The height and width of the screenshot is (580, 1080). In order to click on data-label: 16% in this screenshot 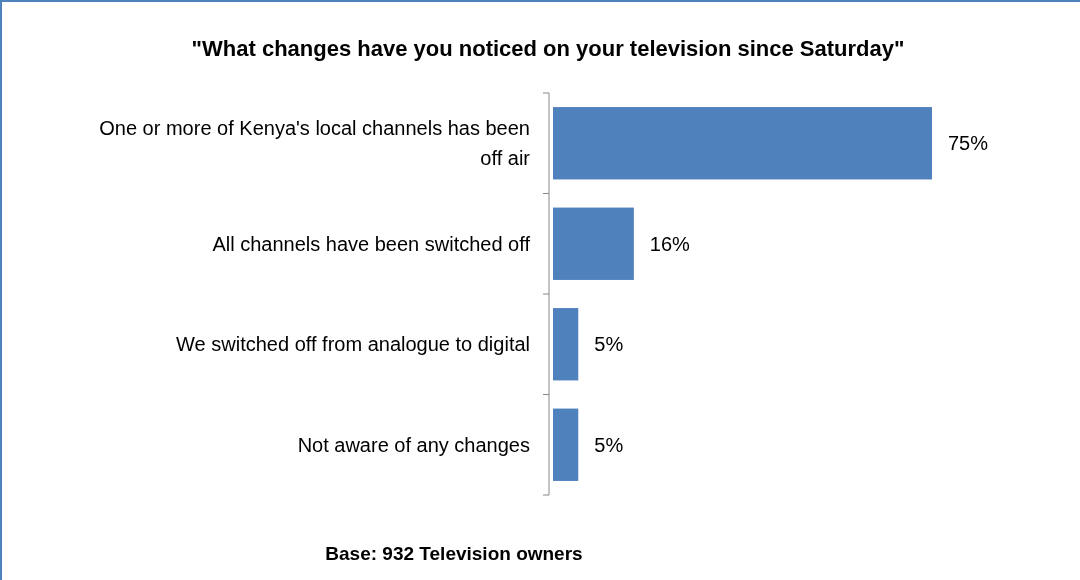, I will do `click(670, 243)`.